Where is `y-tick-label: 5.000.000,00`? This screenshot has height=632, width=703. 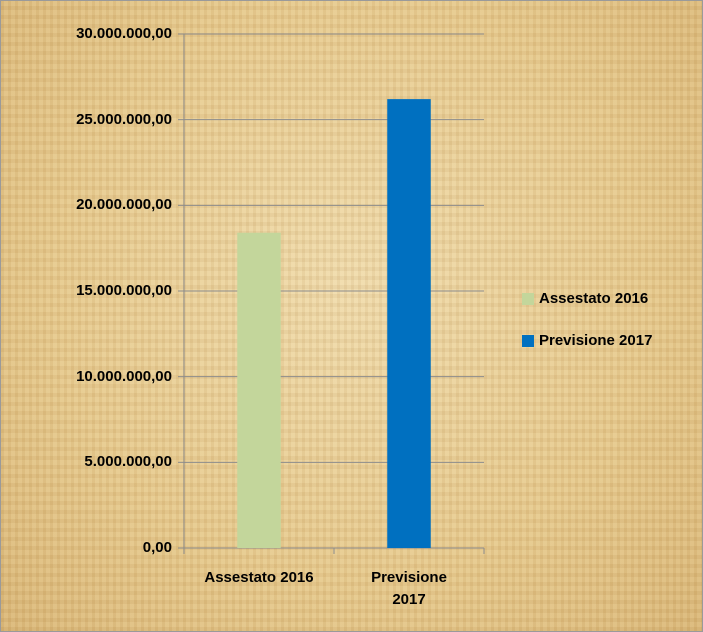
y-tick-label: 5.000.000,00 is located at coordinates (128, 462).